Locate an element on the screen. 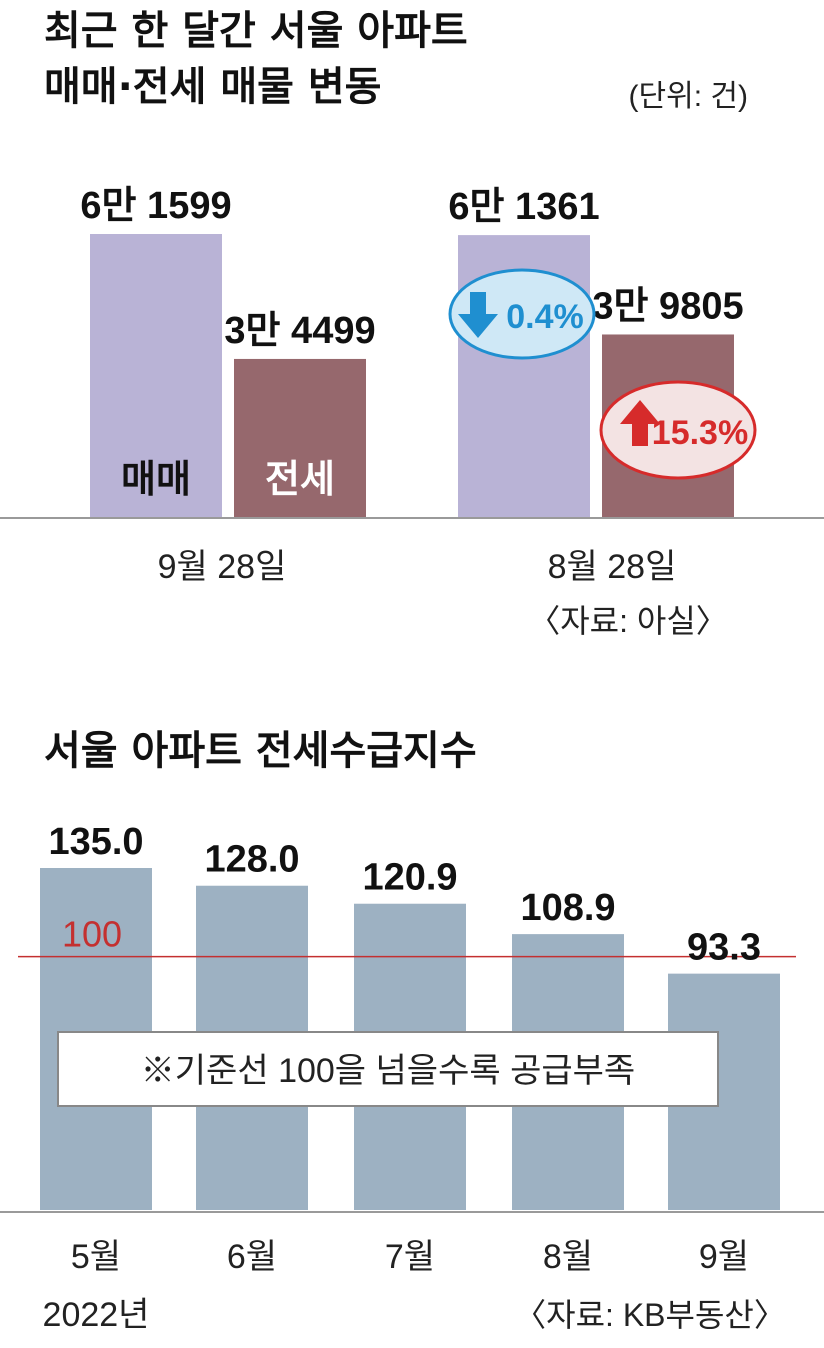 The width and height of the screenshot is (824, 1348). category-sep: 9월 is located at coordinates (724, 1257).